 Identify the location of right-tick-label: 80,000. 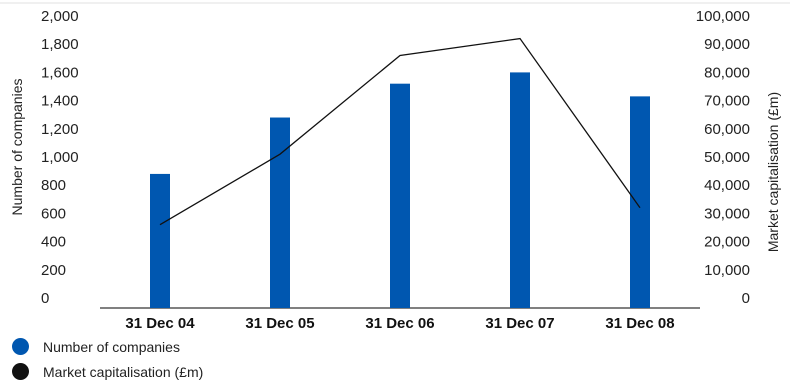
(727, 72).